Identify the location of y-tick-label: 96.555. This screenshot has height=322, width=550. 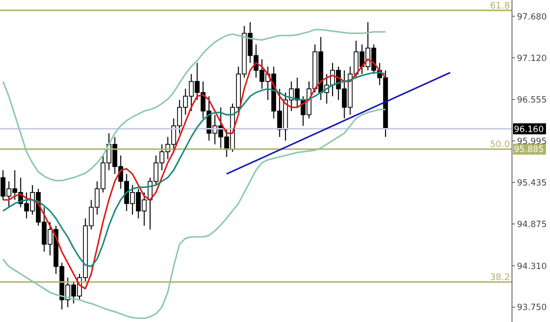
(532, 101).